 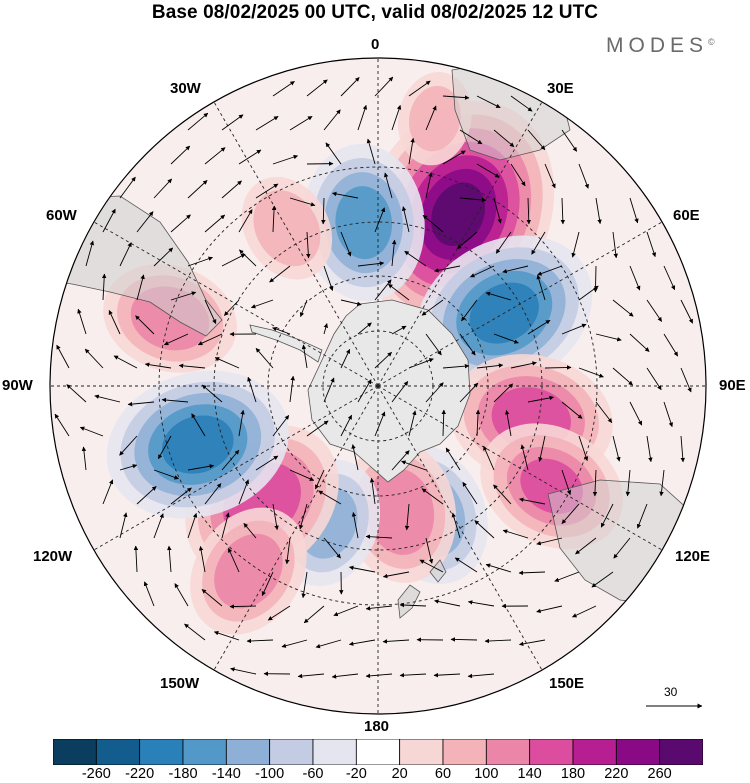 I want to click on colorbar-tick-label: -100, so click(x=270, y=774).